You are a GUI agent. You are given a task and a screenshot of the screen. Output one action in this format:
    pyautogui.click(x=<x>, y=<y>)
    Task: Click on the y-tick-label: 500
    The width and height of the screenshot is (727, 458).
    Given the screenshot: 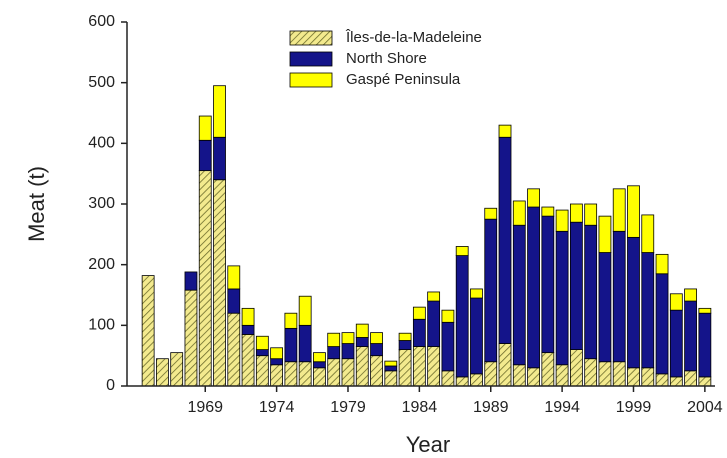 What is the action you would take?
    pyautogui.click(x=101, y=82)
    